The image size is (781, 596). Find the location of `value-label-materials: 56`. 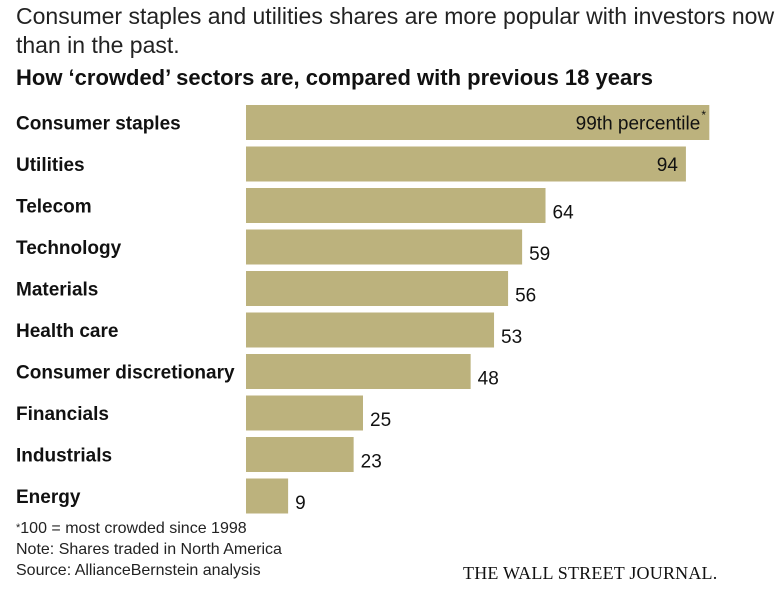

value-label-materials: 56 is located at coordinates (525, 296).